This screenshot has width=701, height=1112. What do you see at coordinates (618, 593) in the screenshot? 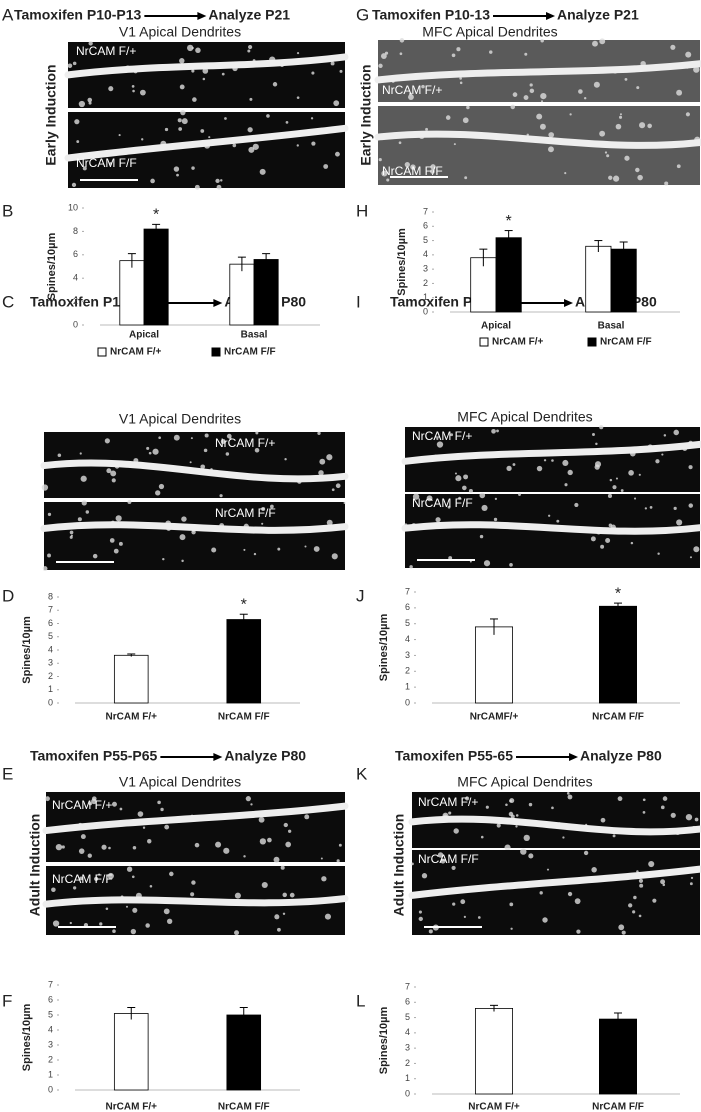
I see `significance-marker: *` at bounding box center [618, 593].